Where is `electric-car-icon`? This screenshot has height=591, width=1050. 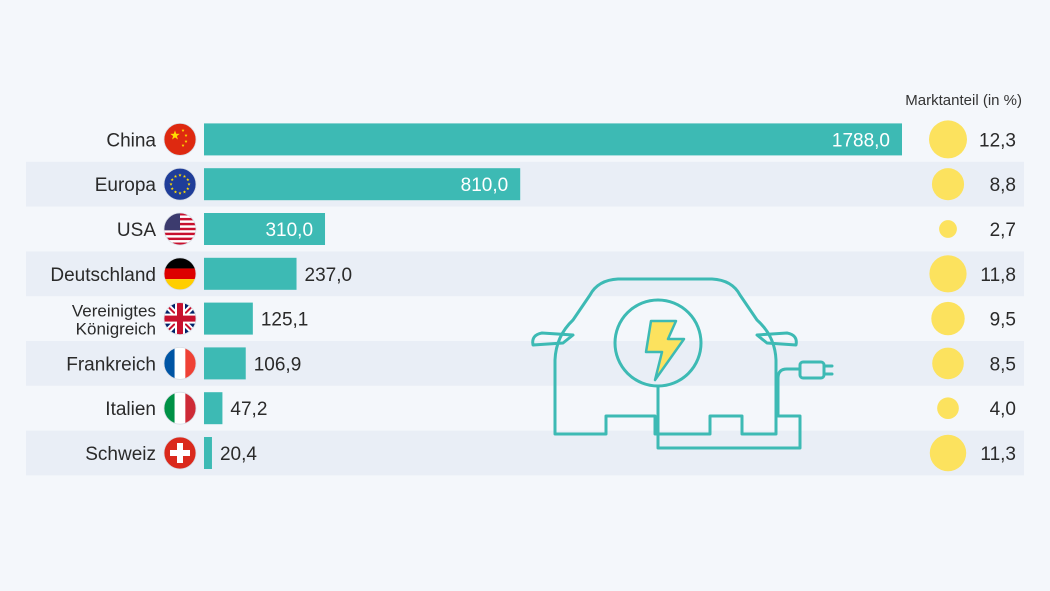 electric-car-icon is located at coordinates (682, 363).